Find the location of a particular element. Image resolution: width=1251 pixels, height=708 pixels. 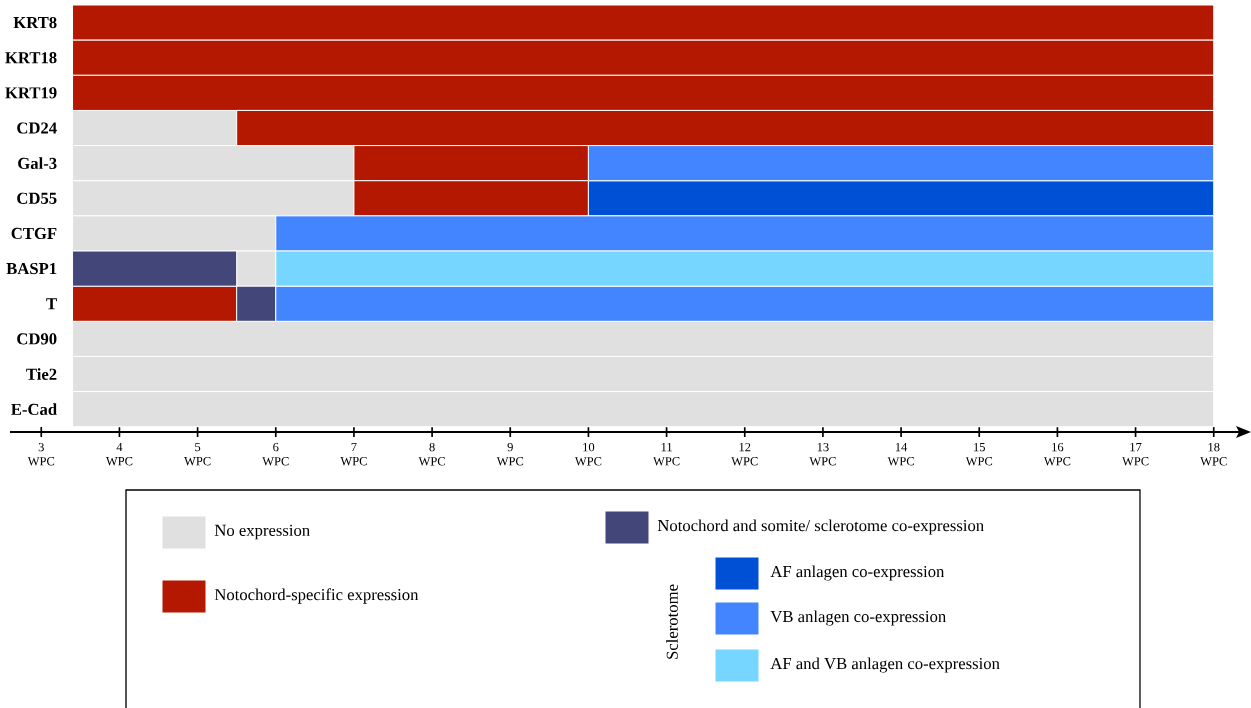

x-tick-label: 11 WPC is located at coordinates (666, 454).